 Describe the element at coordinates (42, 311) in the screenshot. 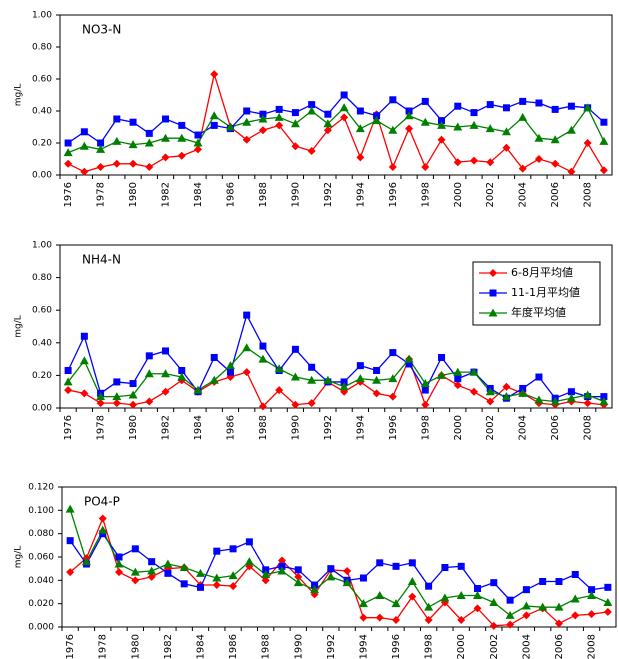

I see `y-tick-label: 0.60` at that location.